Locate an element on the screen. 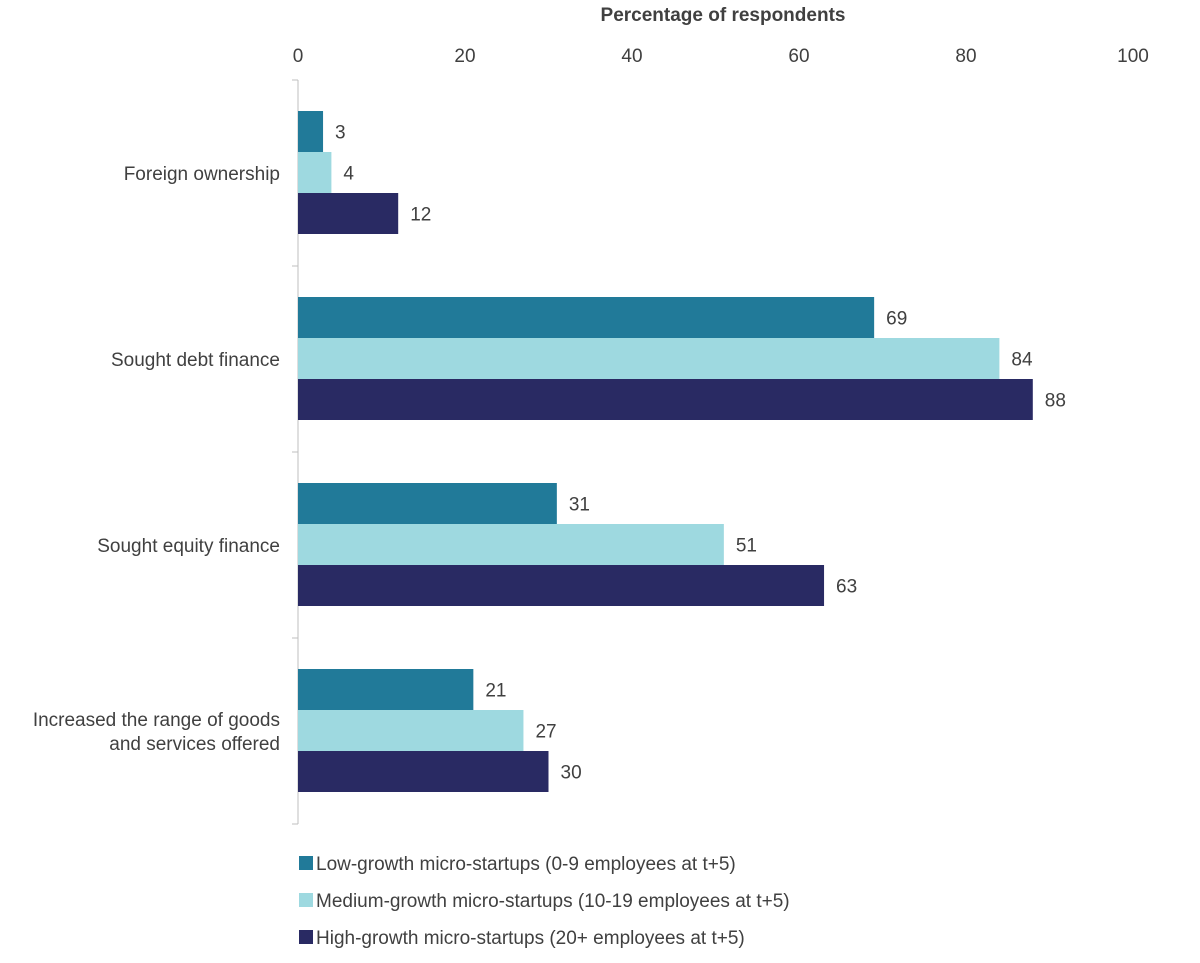 The width and height of the screenshot is (1200, 963). category-label: Foreign ownership is located at coordinates (202, 174).